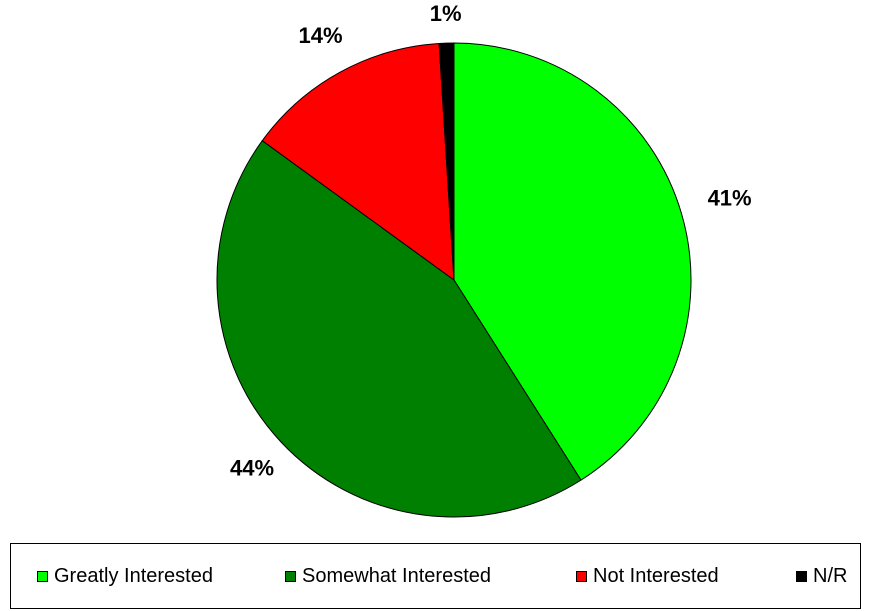 The width and height of the screenshot is (873, 611). I want to click on legend-swatch-greatly-interested, so click(42, 576).